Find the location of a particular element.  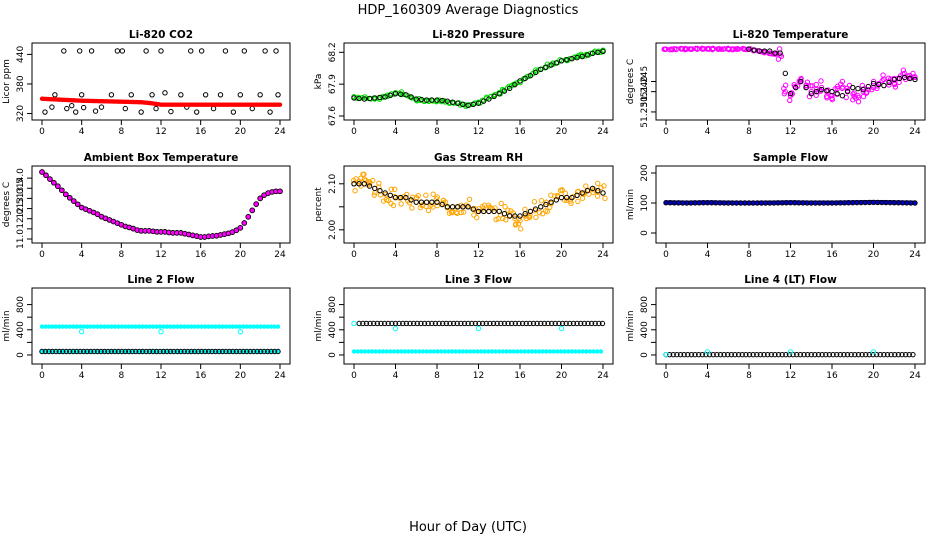

series-averages is located at coordinates (478, 200).